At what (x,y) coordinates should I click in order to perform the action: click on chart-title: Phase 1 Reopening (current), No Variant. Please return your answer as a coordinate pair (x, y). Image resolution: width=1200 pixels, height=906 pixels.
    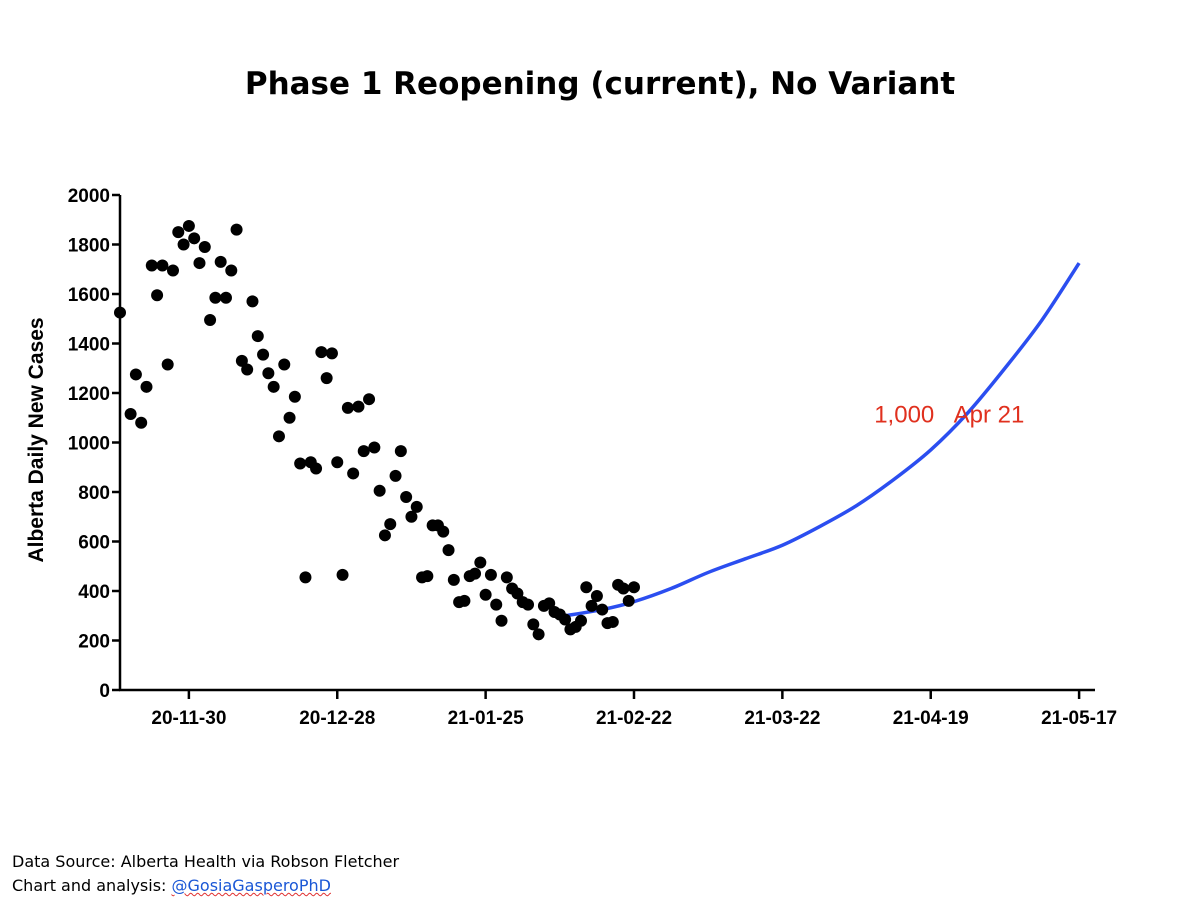
    Looking at the image, I should click on (600, 84).